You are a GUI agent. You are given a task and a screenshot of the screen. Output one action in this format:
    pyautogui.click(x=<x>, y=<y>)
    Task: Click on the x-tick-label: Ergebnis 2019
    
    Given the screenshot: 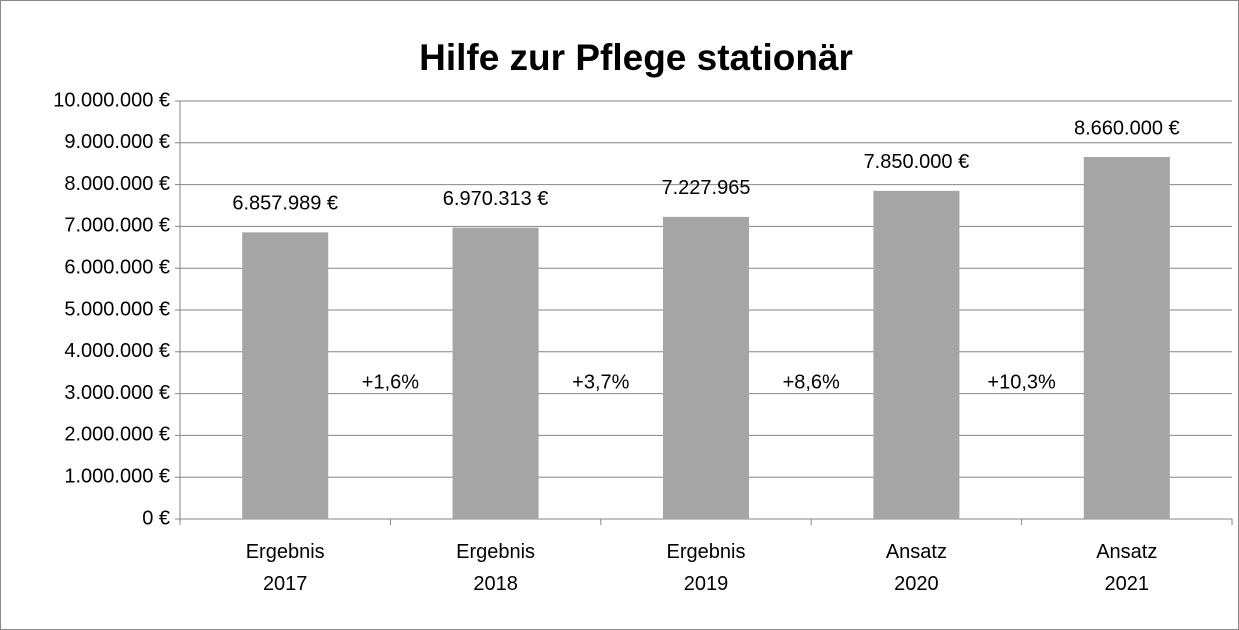 What is the action you would take?
    pyautogui.click(x=706, y=568)
    